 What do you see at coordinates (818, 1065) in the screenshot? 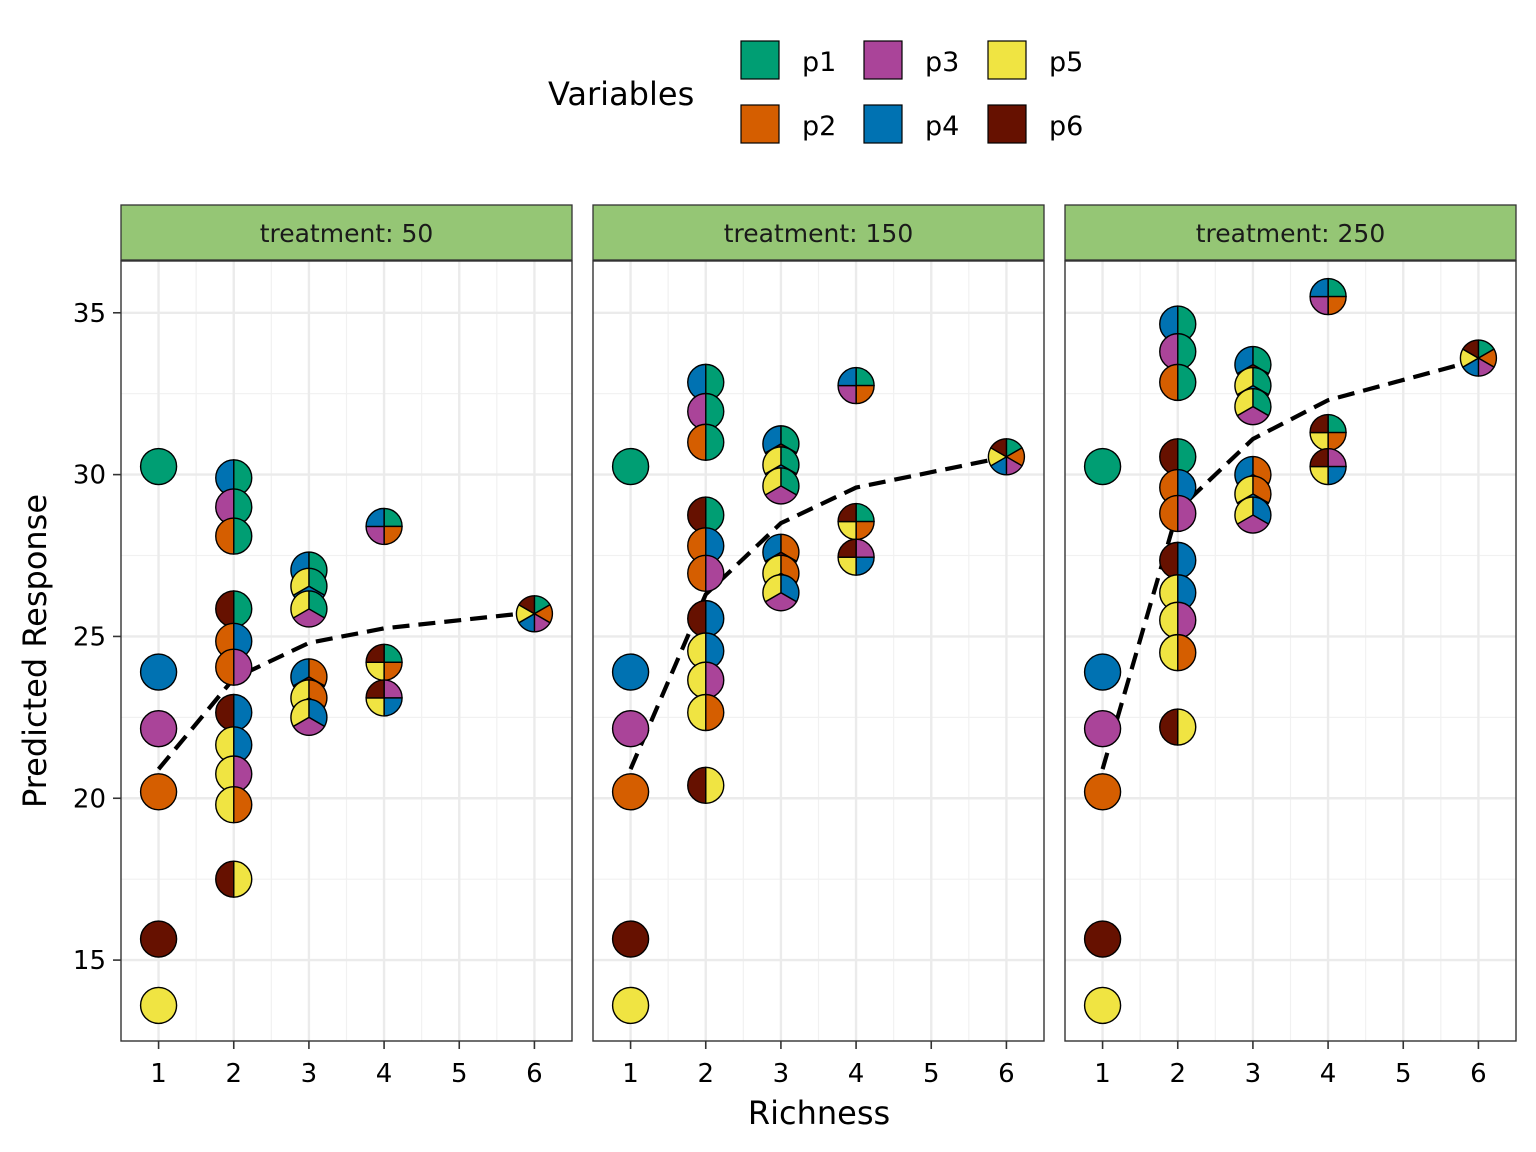
I see `x-axis: 1 2 3 4 5 6` at bounding box center [818, 1065].